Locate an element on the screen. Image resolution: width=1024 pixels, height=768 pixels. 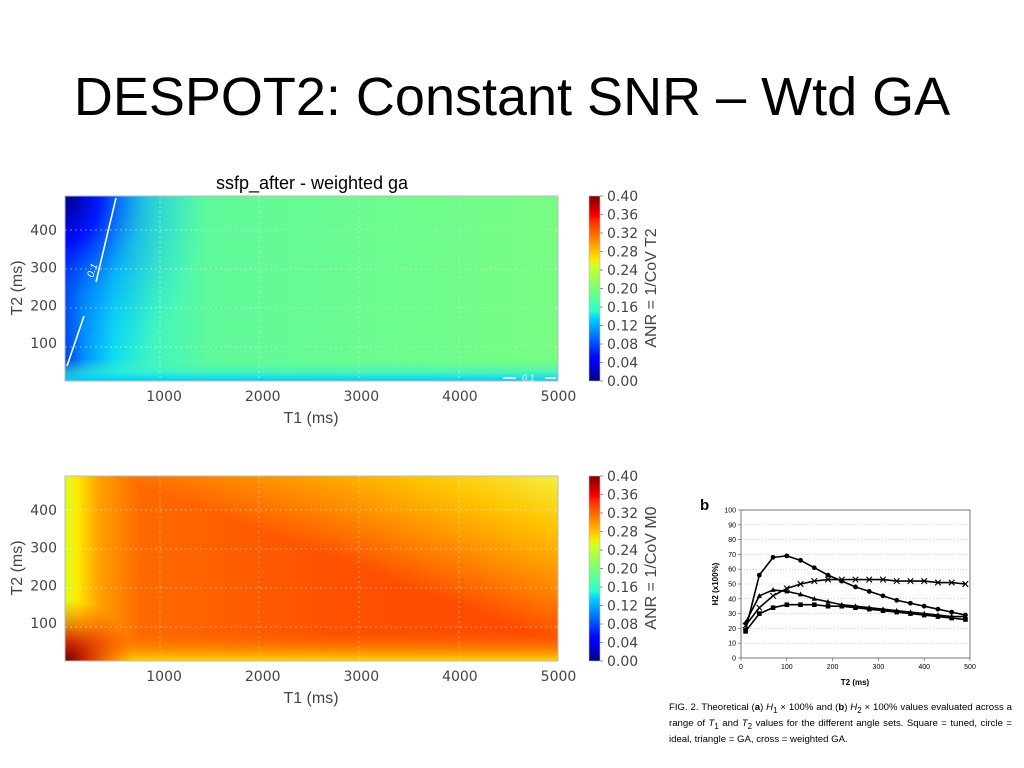
y-tick-label: 20 is located at coordinates (732, 629).